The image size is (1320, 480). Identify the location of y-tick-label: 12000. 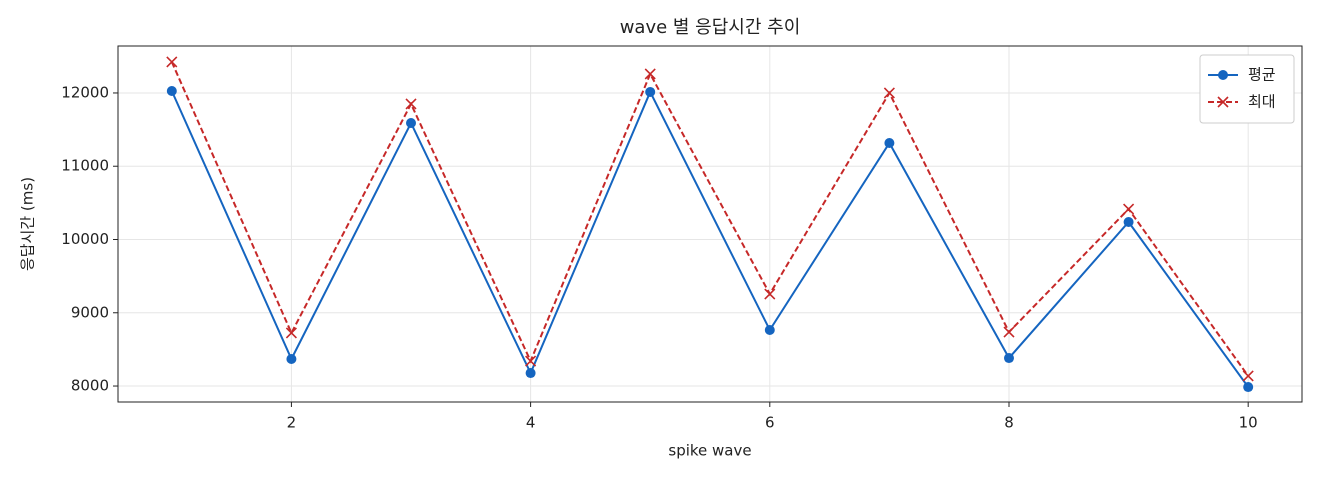
(85, 92).